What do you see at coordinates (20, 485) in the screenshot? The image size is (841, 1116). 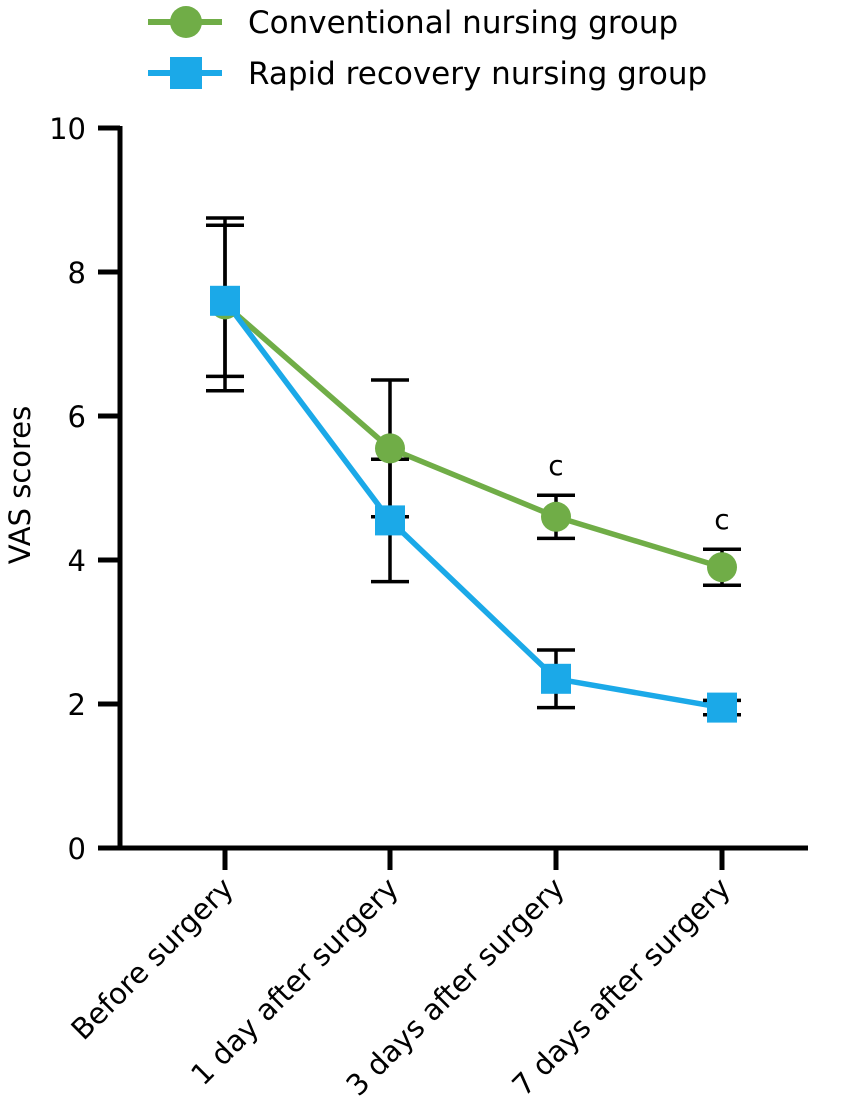 I see `y-axis-label: VAS scores` at bounding box center [20, 485].